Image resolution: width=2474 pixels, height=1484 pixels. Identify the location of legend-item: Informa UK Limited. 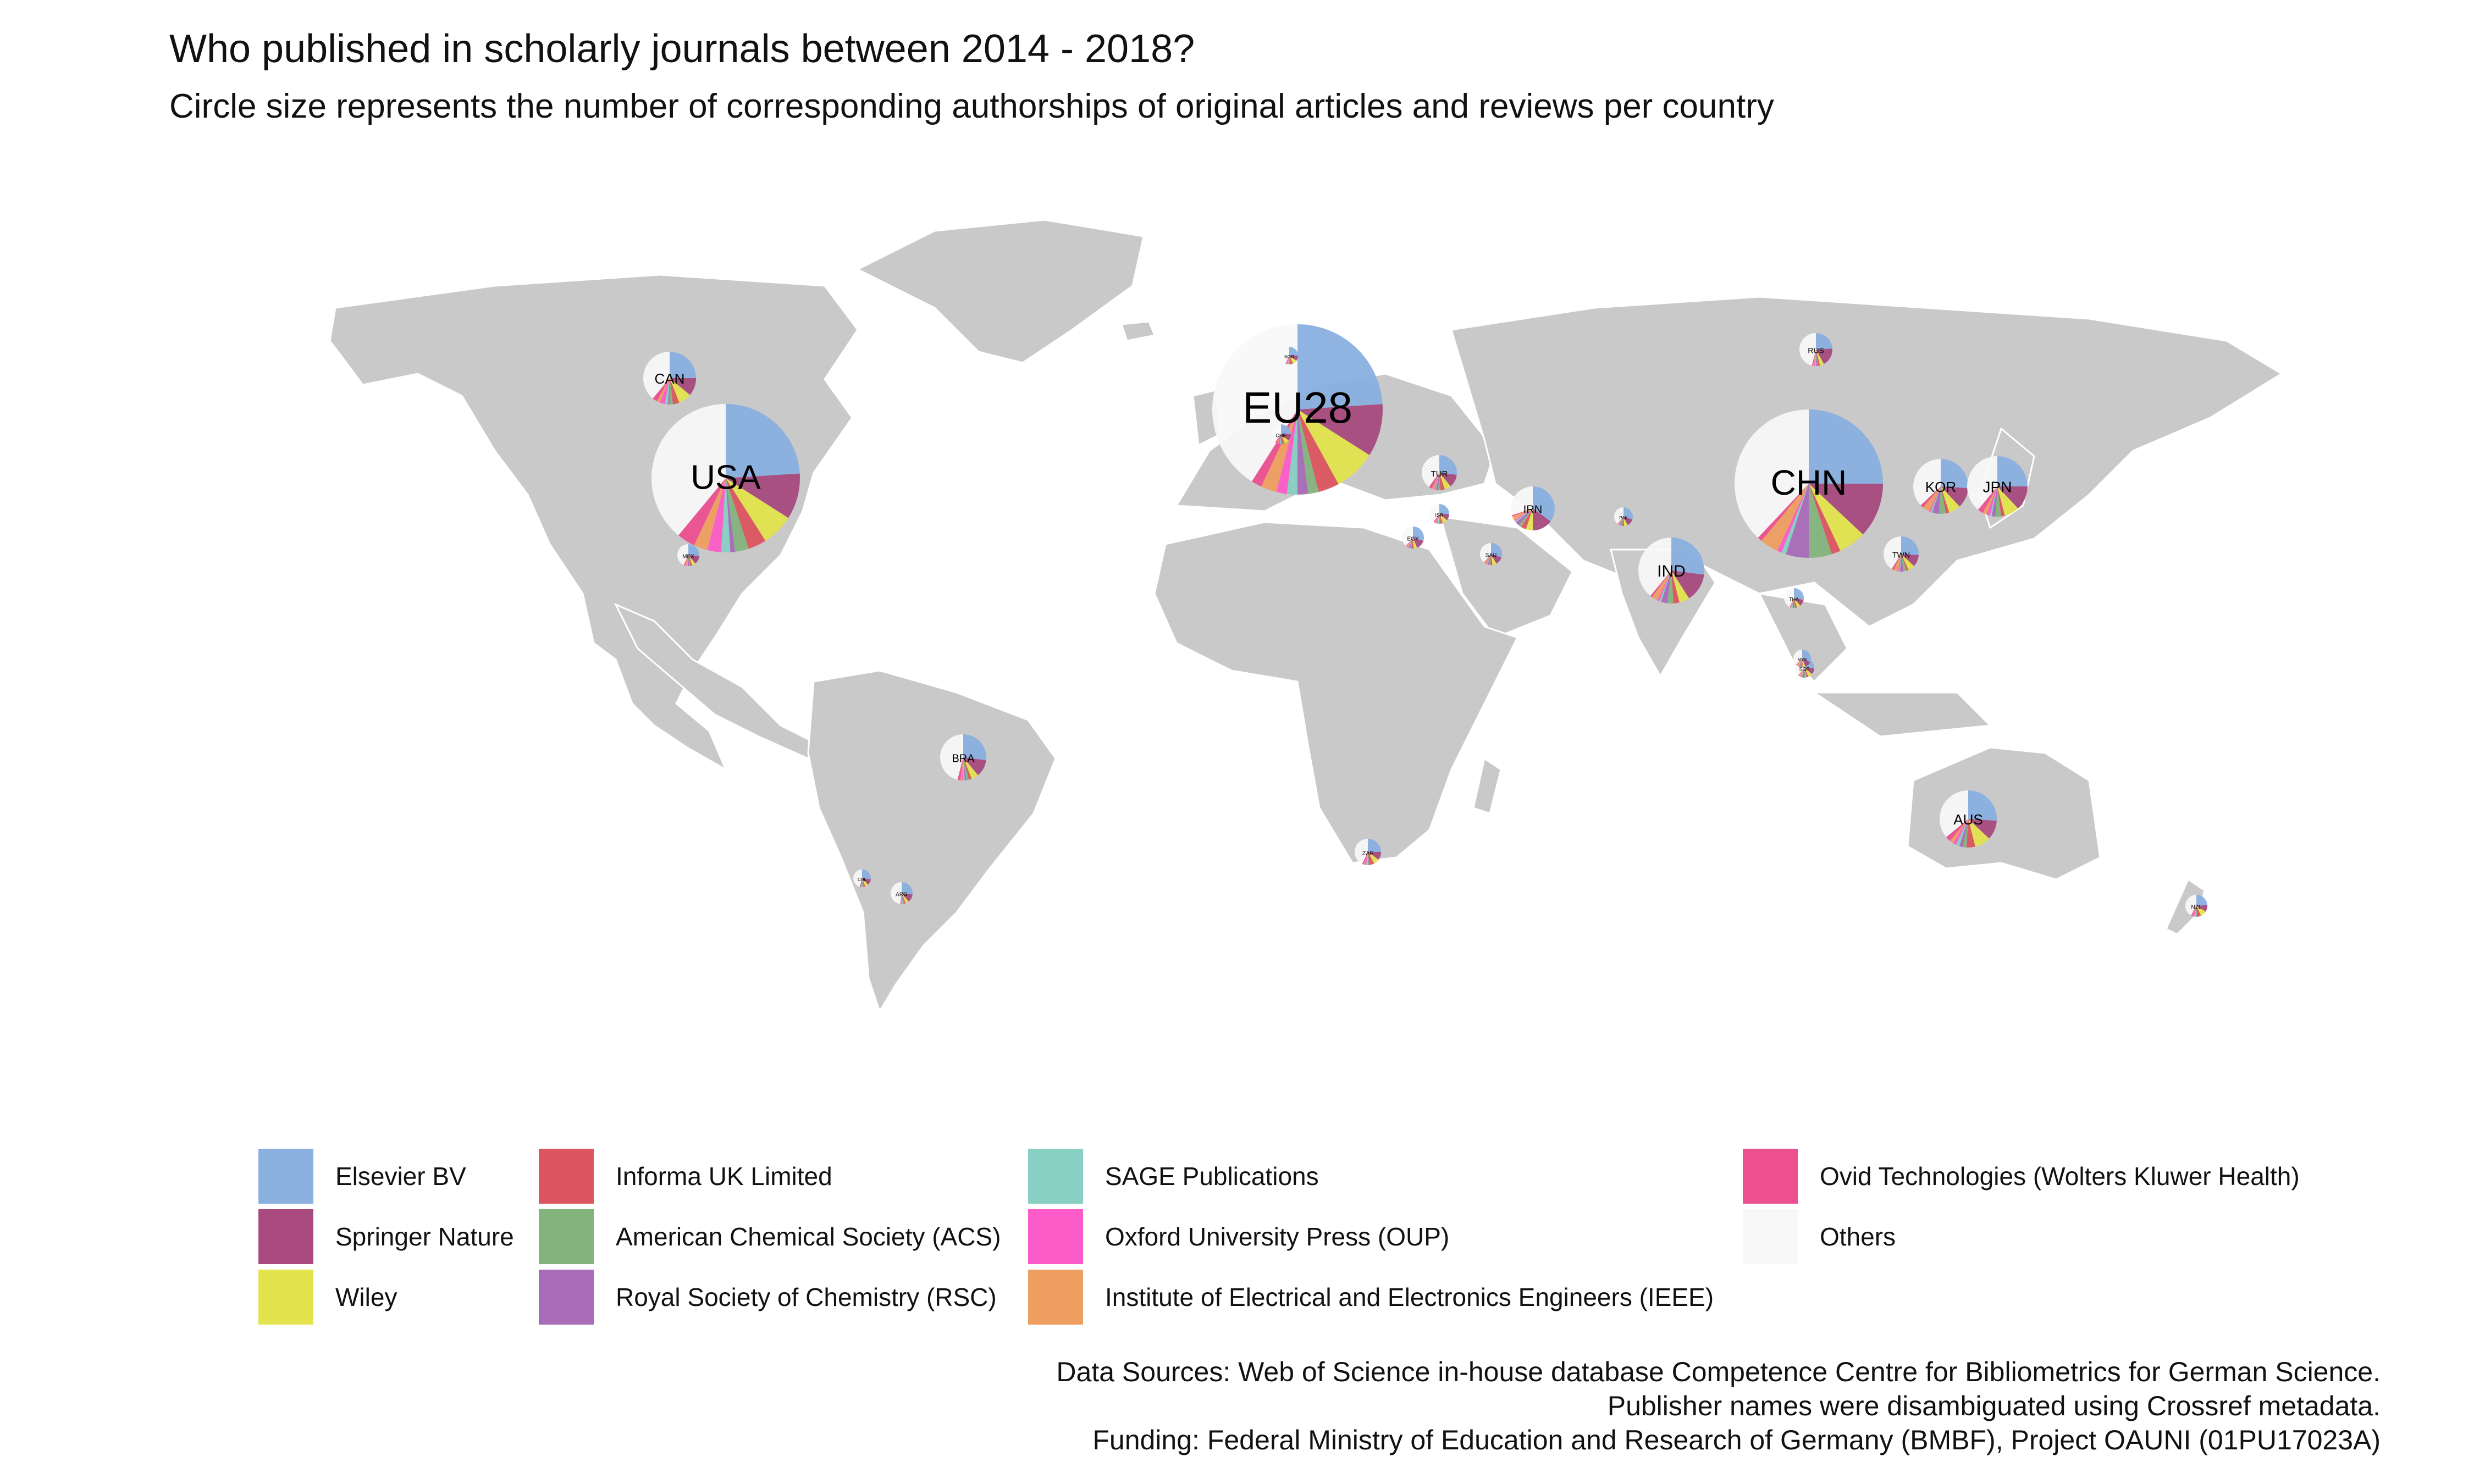
(686, 1176).